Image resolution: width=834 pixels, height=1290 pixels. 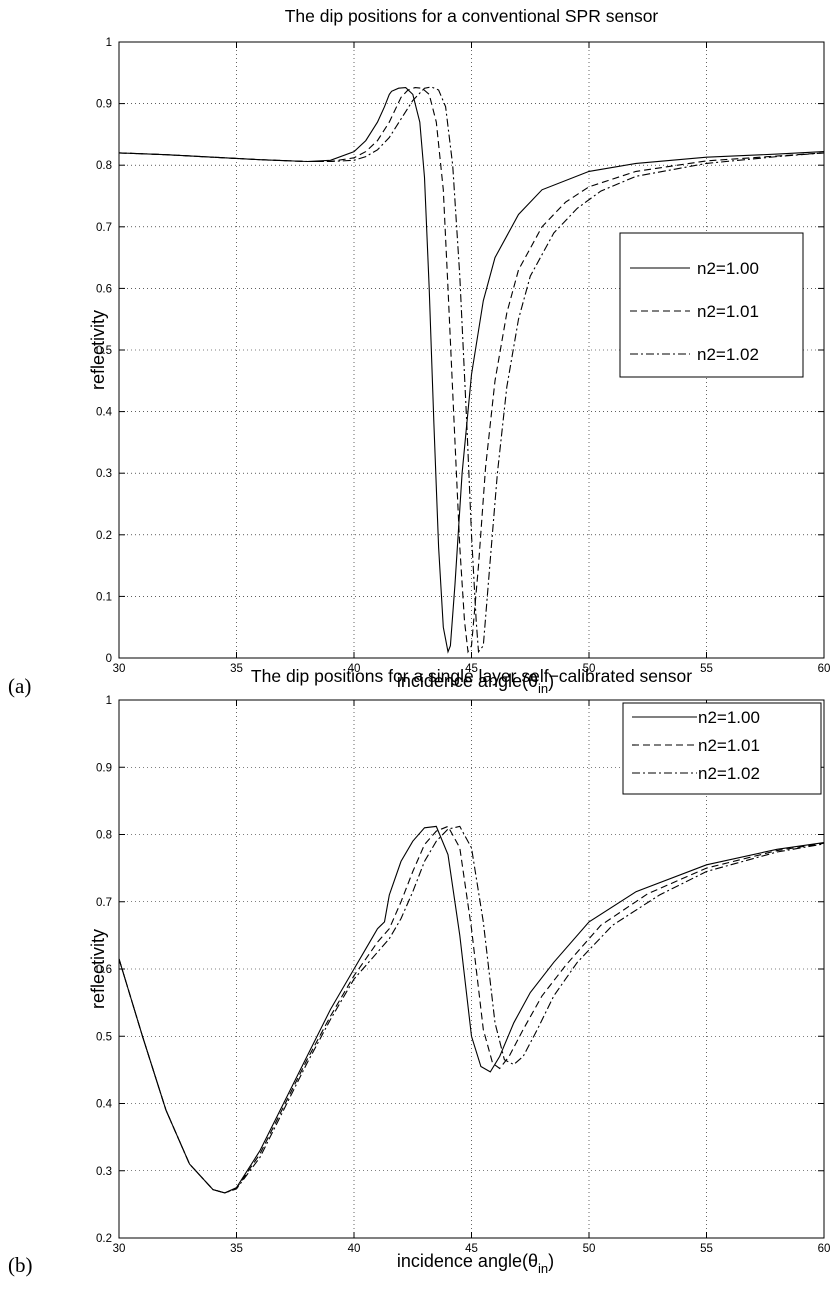 I want to click on y-tick-label: 0, so click(x=109, y=659).